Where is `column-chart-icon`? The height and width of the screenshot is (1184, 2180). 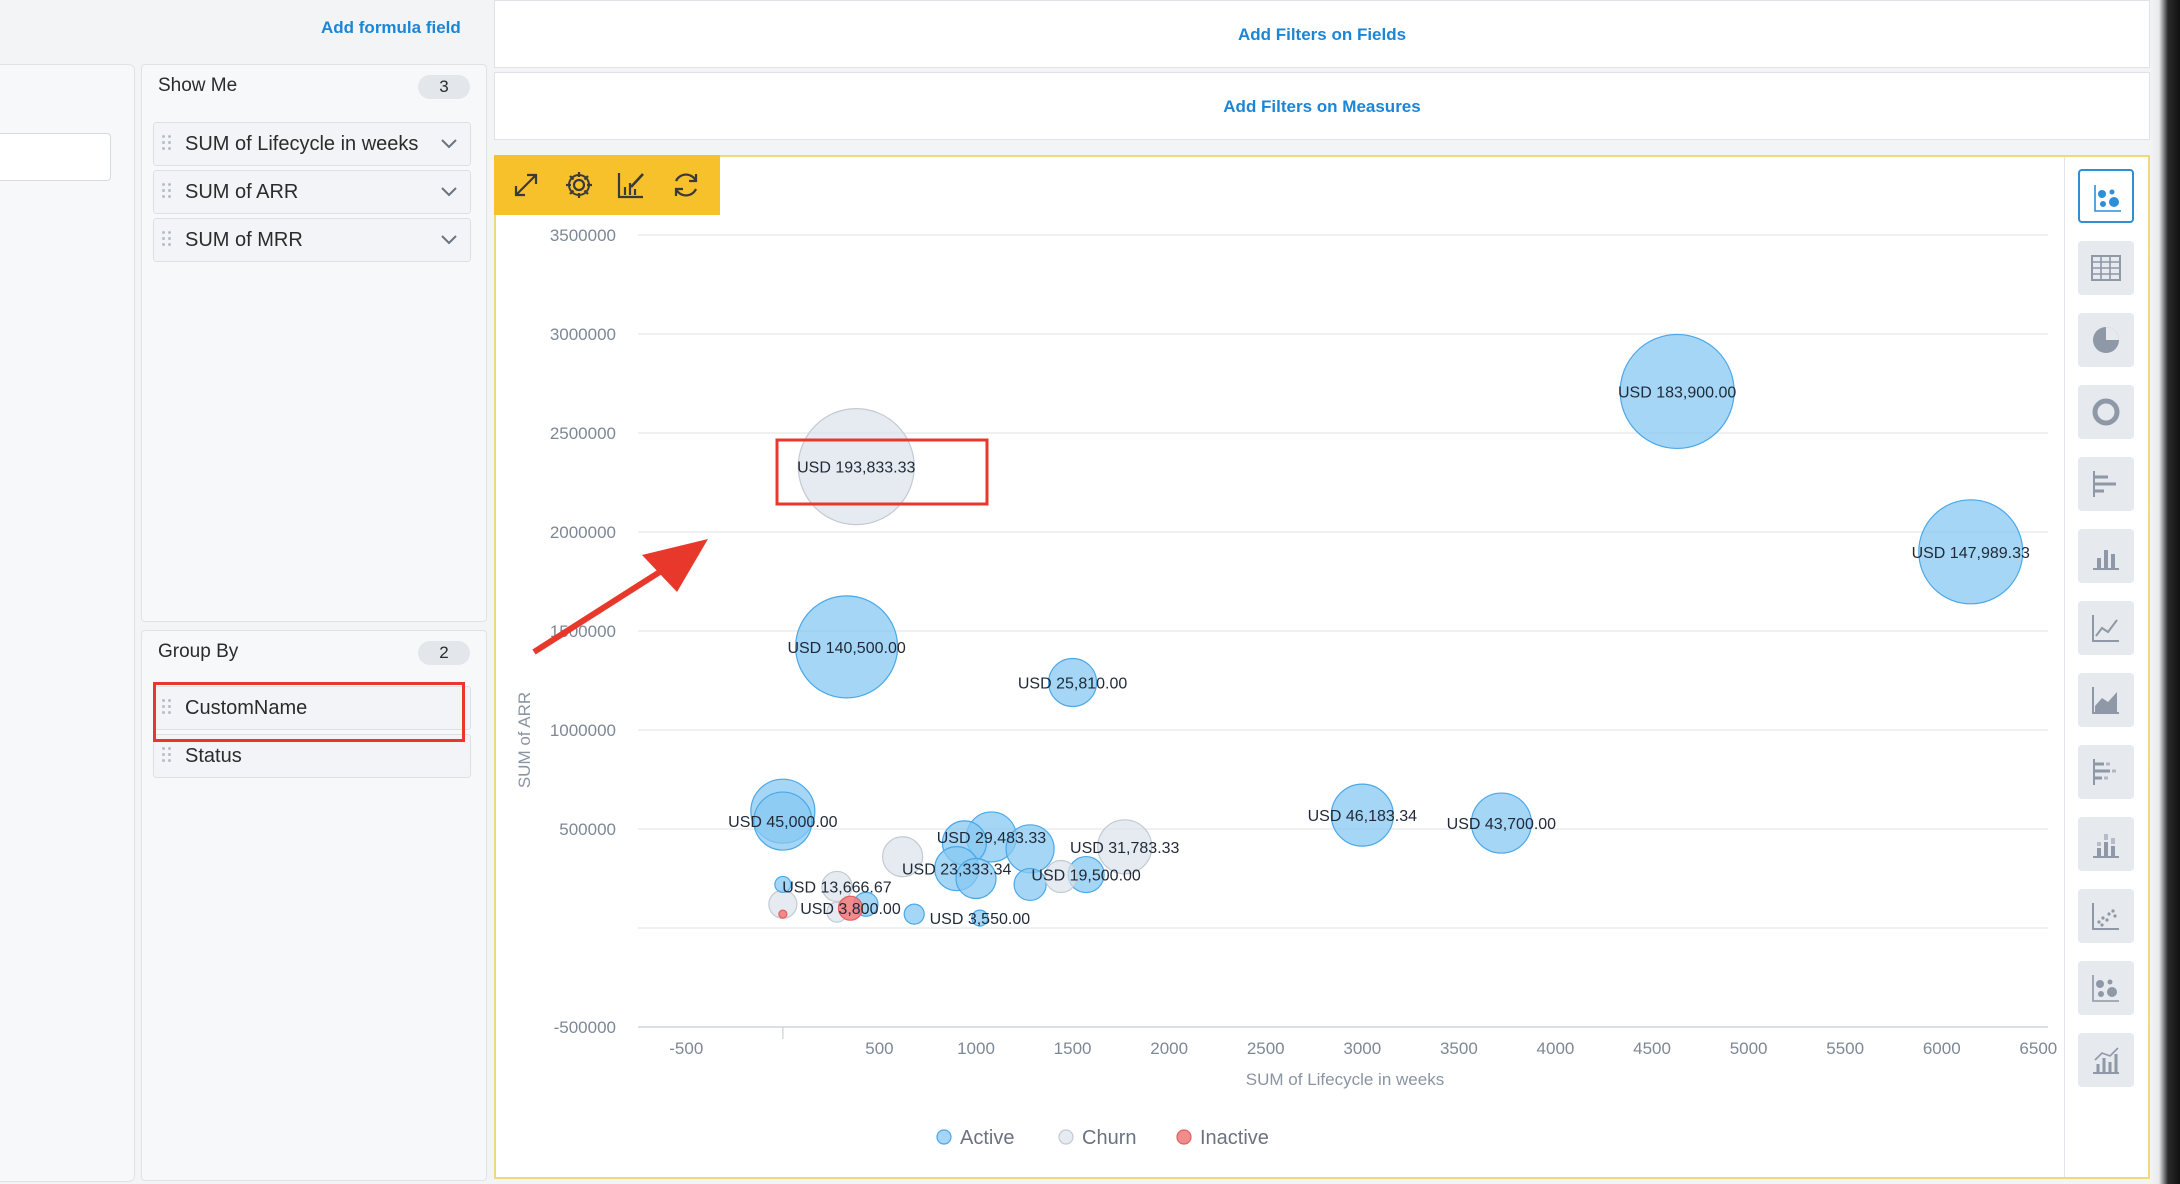
column-chart-icon is located at coordinates (2106, 560).